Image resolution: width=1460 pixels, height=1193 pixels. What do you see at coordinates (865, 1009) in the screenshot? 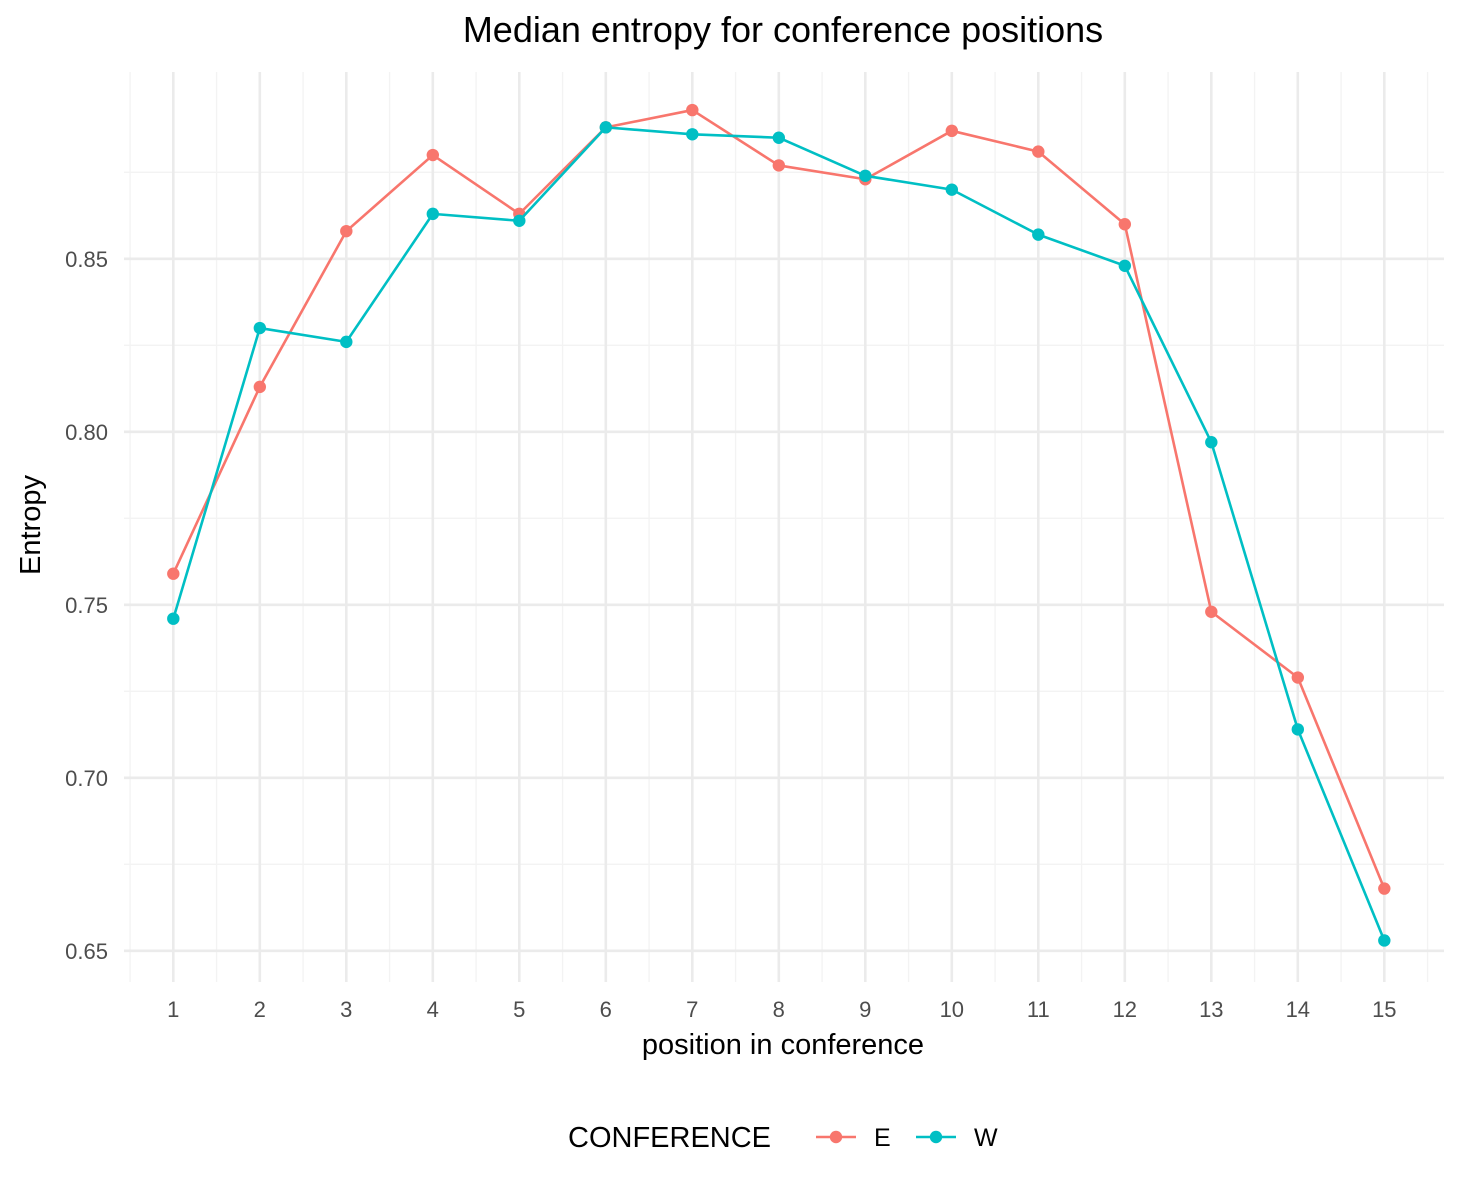
I see `x-tick-label: 9` at bounding box center [865, 1009].